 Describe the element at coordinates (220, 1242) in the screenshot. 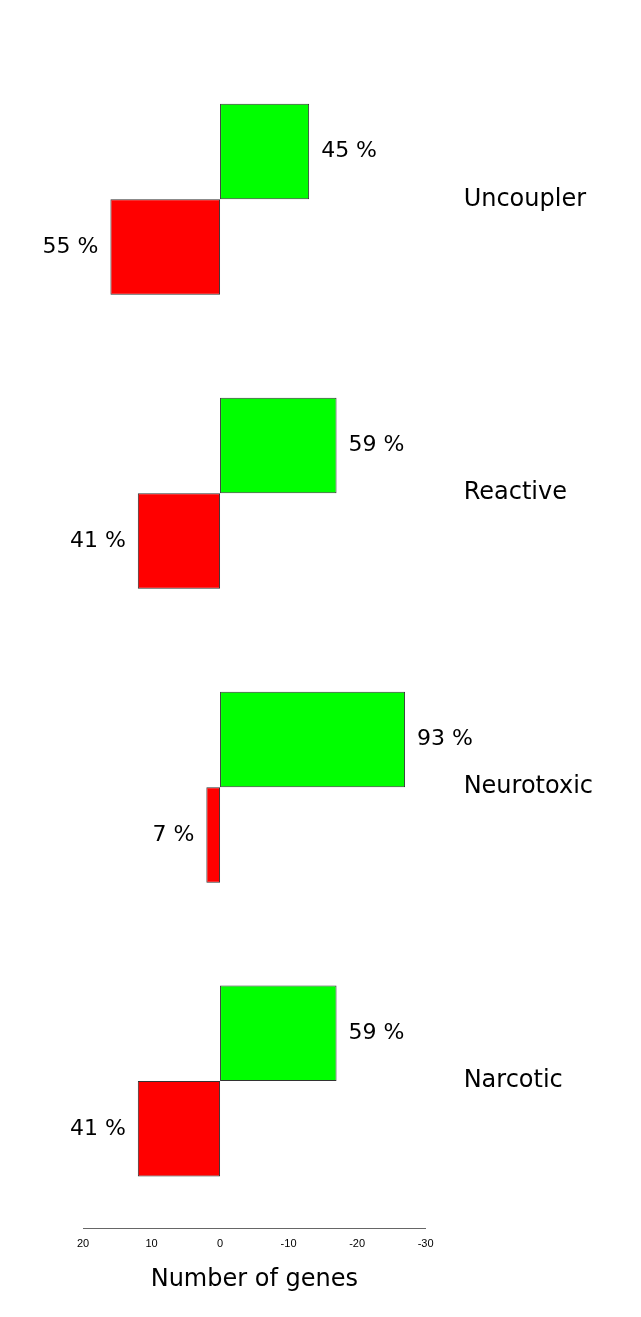

I see `x-tick-label: 0` at that location.